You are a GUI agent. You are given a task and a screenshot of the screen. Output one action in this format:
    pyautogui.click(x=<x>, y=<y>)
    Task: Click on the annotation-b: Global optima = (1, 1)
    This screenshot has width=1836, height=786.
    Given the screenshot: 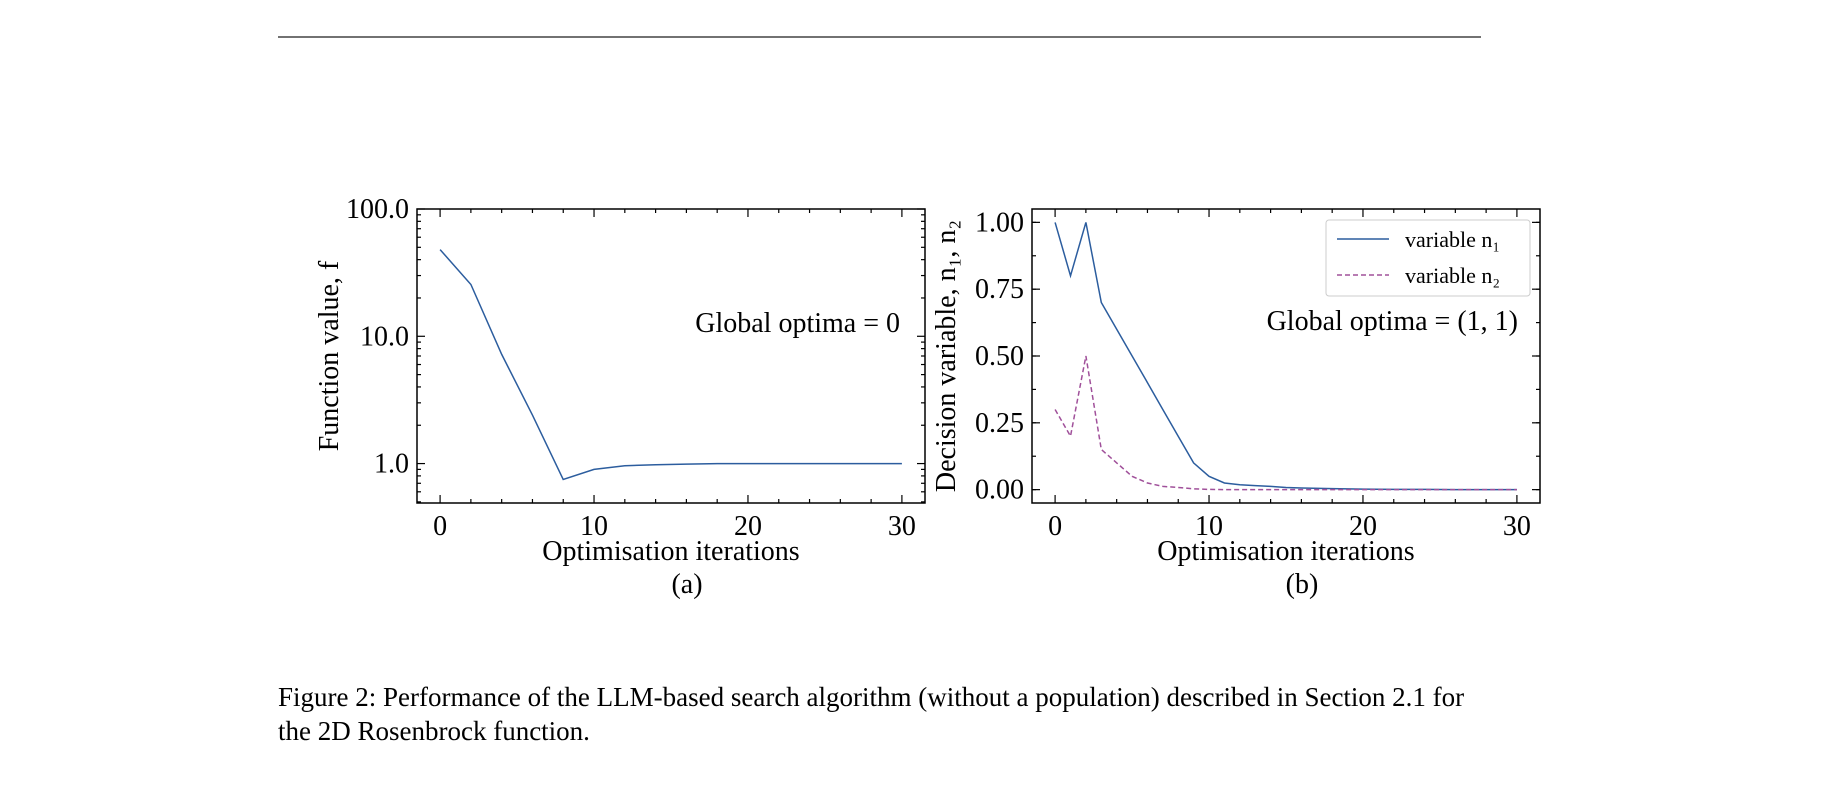 What is the action you would take?
    pyautogui.click(x=1392, y=321)
    